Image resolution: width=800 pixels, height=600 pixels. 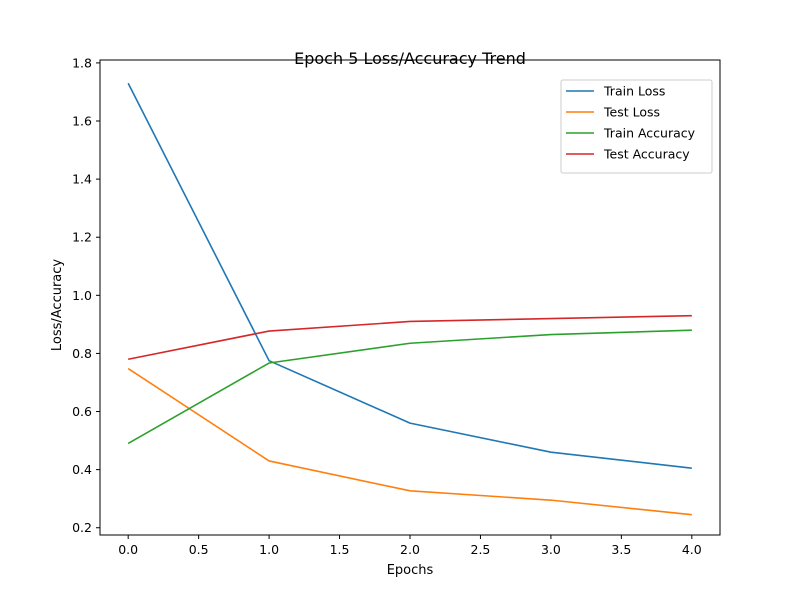 I want to click on x-tick-label: 1.0, so click(x=269, y=549).